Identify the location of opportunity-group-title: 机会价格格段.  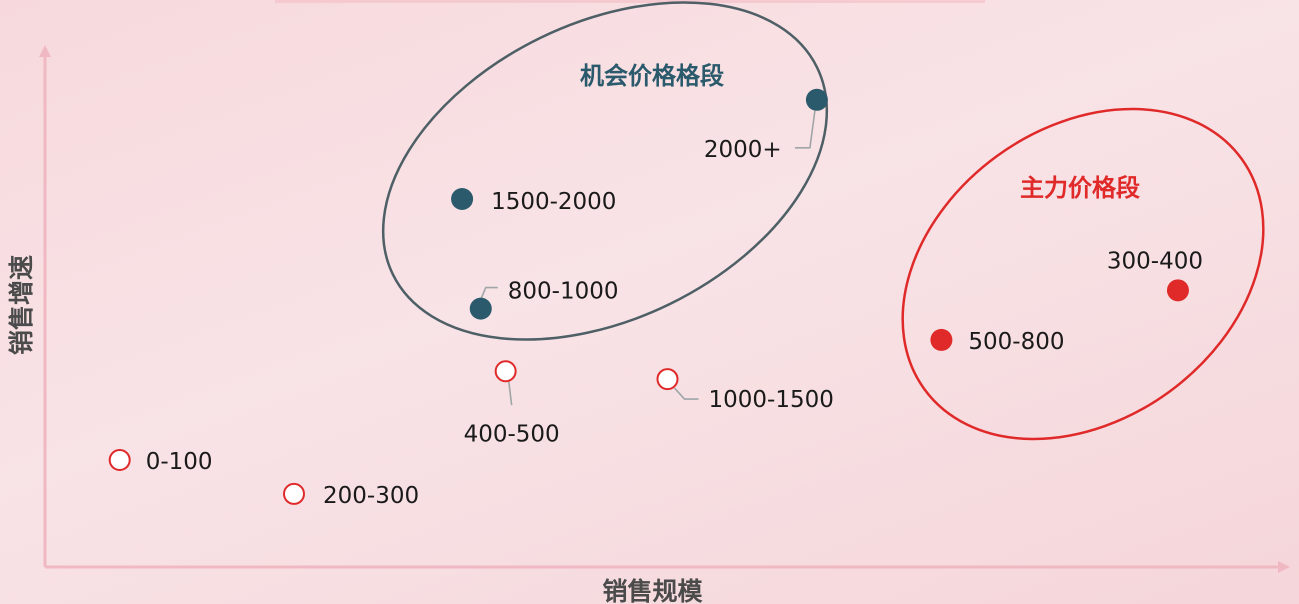
(652, 76).